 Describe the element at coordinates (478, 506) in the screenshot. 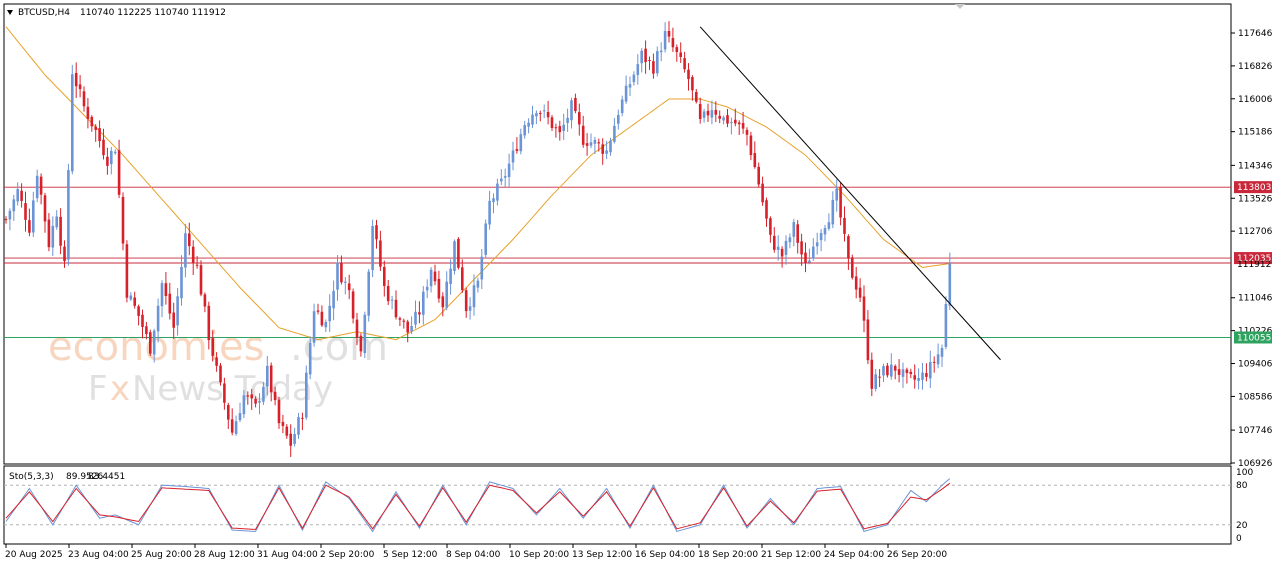

I see `stochastic-signal-line` at that location.